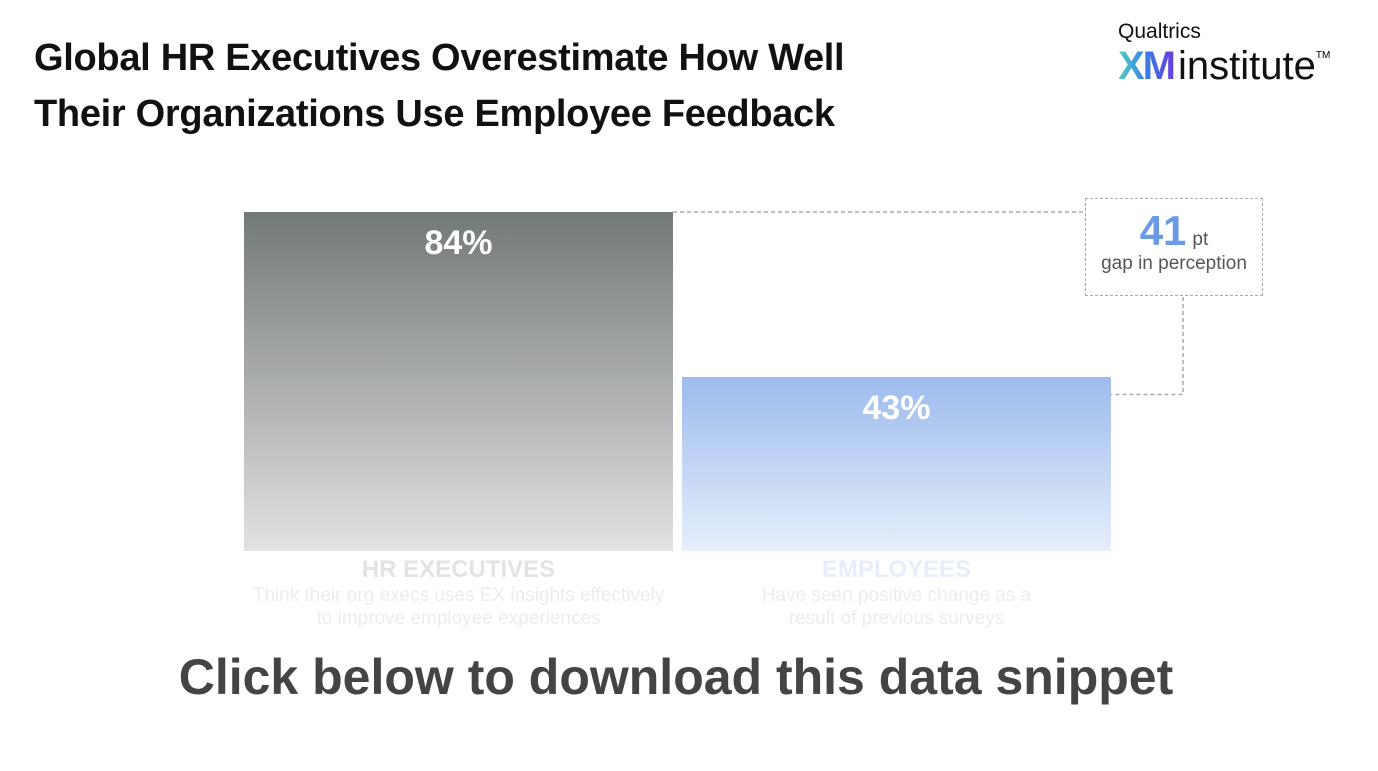 Image resolution: width=1378 pixels, height=771 pixels. What do you see at coordinates (458, 569) in the screenshot?
I see `category-label: HR EXECUTIVES` at bounding box center [458, 569].